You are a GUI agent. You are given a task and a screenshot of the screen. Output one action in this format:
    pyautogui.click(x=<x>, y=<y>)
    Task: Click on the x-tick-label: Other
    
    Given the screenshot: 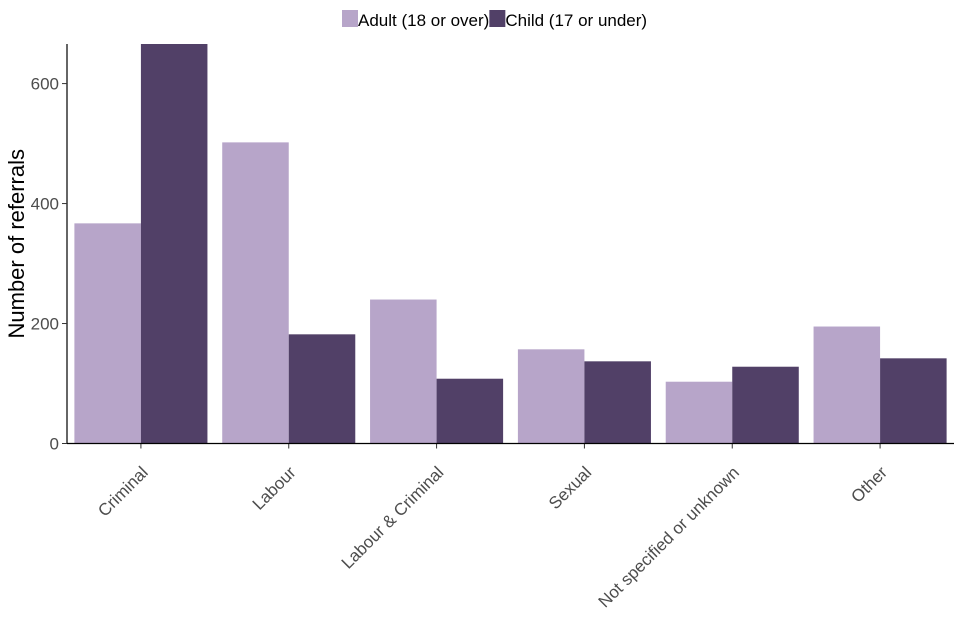 What is the action you would take?
    pyautogui.click(x=869, y=485)
    